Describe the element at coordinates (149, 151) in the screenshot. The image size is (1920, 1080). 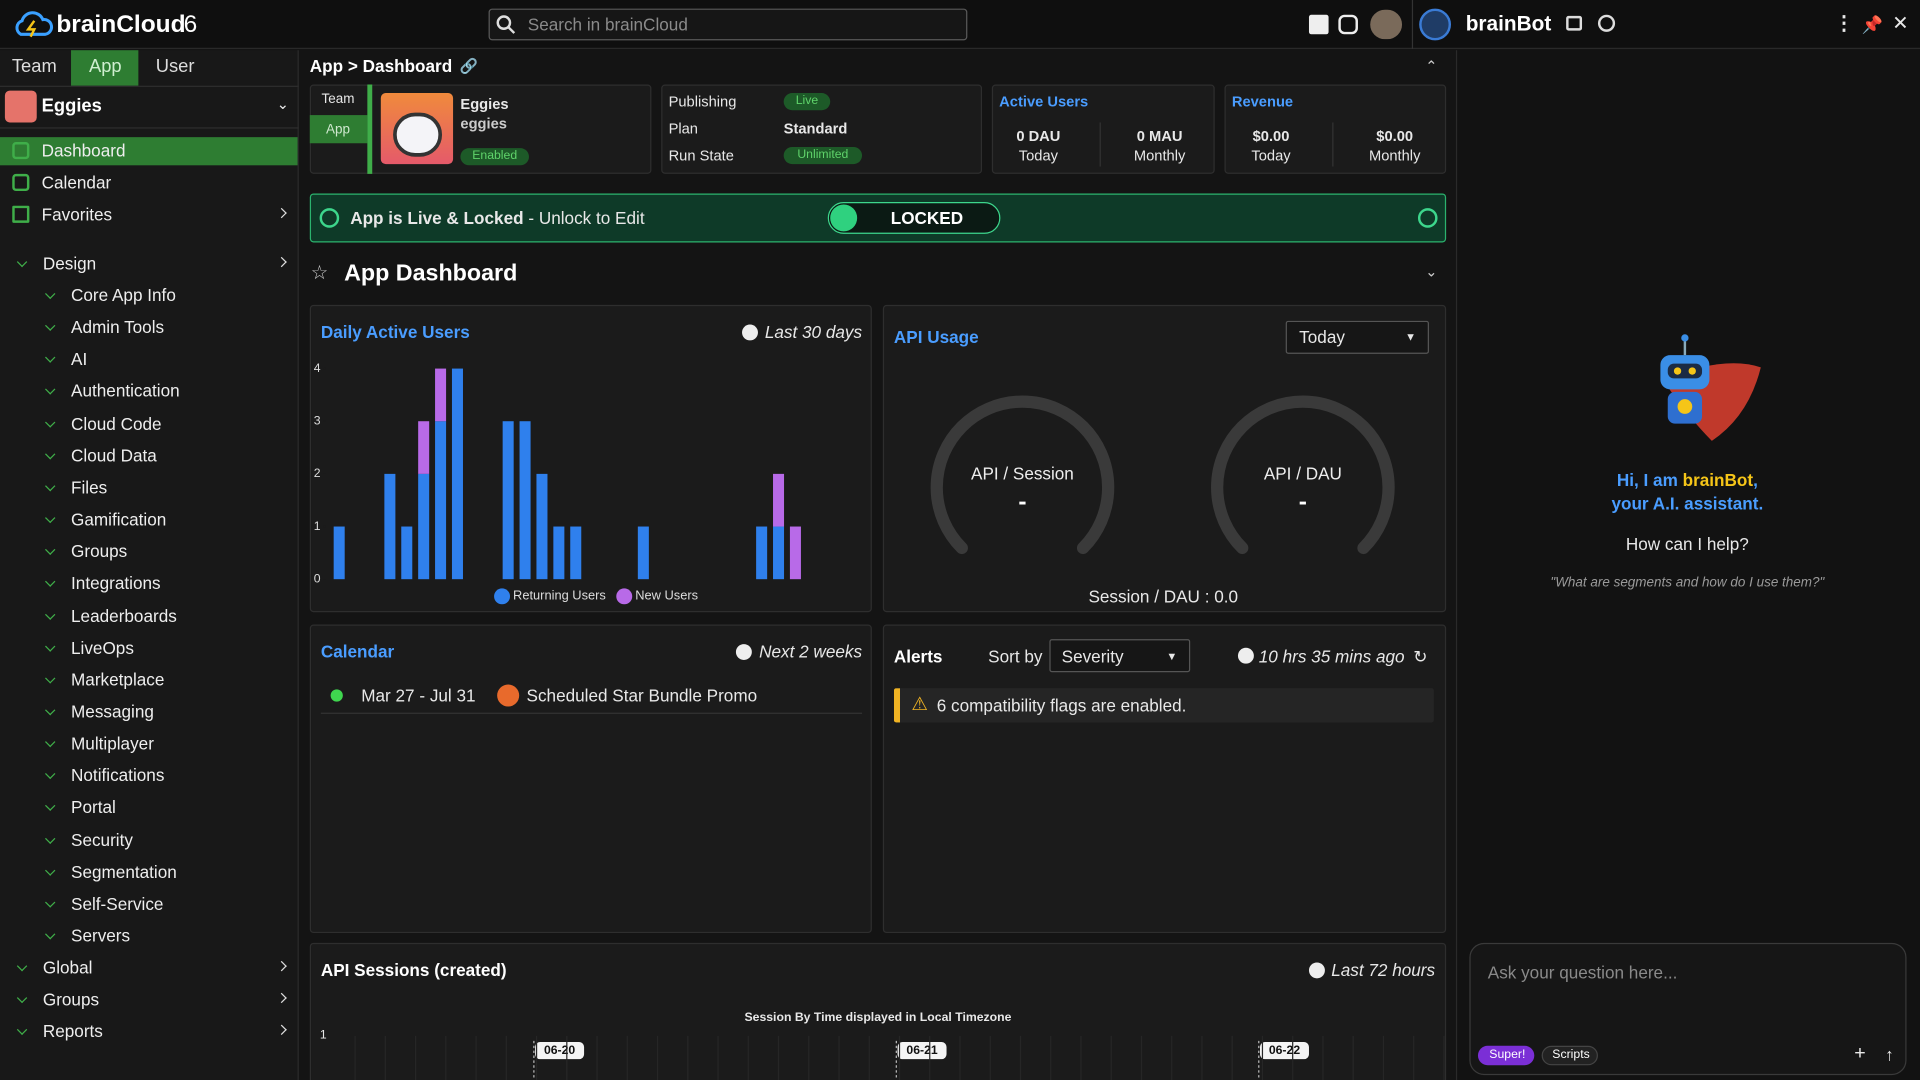
I see `nav-active` at that location.